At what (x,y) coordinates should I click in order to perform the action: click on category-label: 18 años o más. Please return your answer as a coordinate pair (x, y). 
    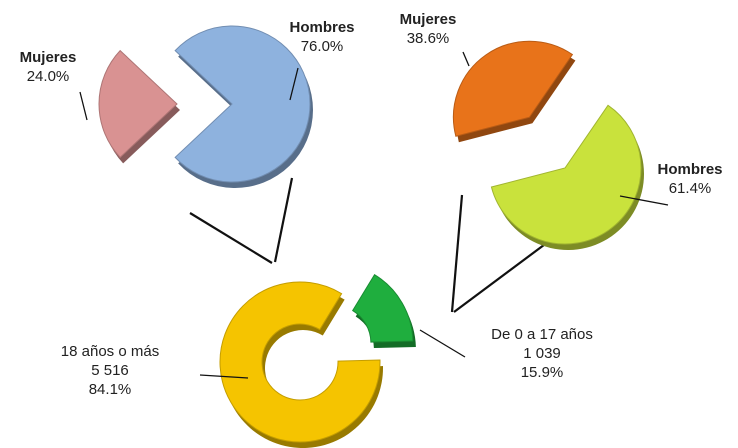
    Looking at the image, I should click on (110, 351).